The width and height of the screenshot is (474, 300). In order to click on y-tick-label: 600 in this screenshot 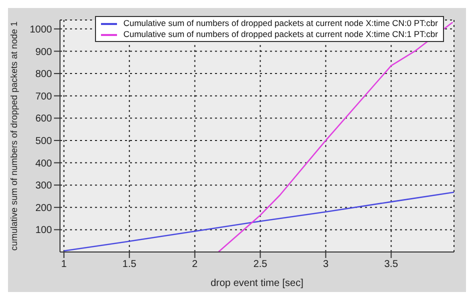, I will do `click(43, 119)`.